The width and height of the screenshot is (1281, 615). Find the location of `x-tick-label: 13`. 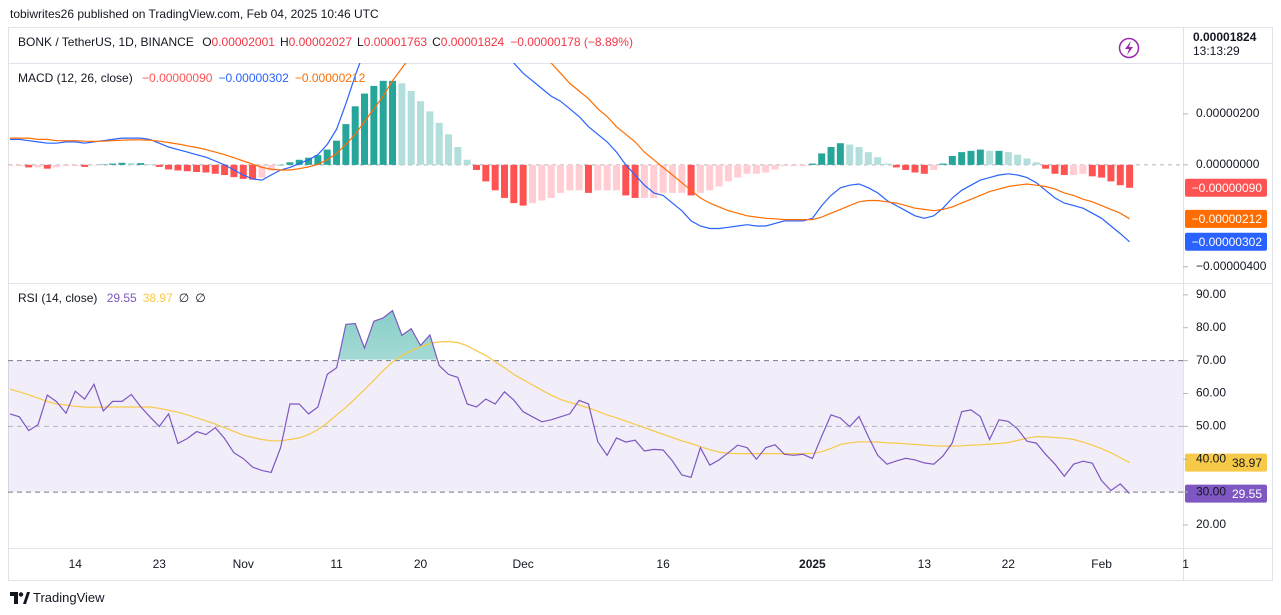

x-tick-label: 13 is located at coordinates (925, 564).